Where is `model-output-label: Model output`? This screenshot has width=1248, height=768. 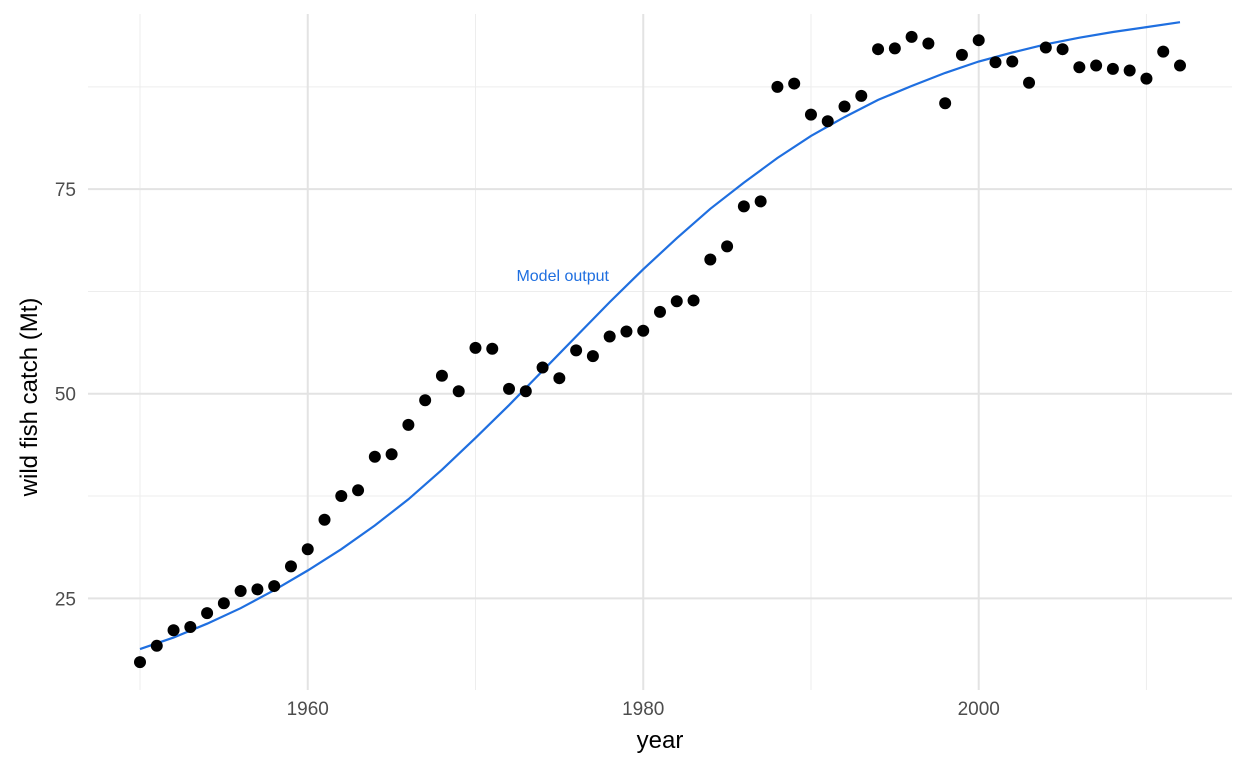
model-output-label: Model output is located at coordinates (562, 276).